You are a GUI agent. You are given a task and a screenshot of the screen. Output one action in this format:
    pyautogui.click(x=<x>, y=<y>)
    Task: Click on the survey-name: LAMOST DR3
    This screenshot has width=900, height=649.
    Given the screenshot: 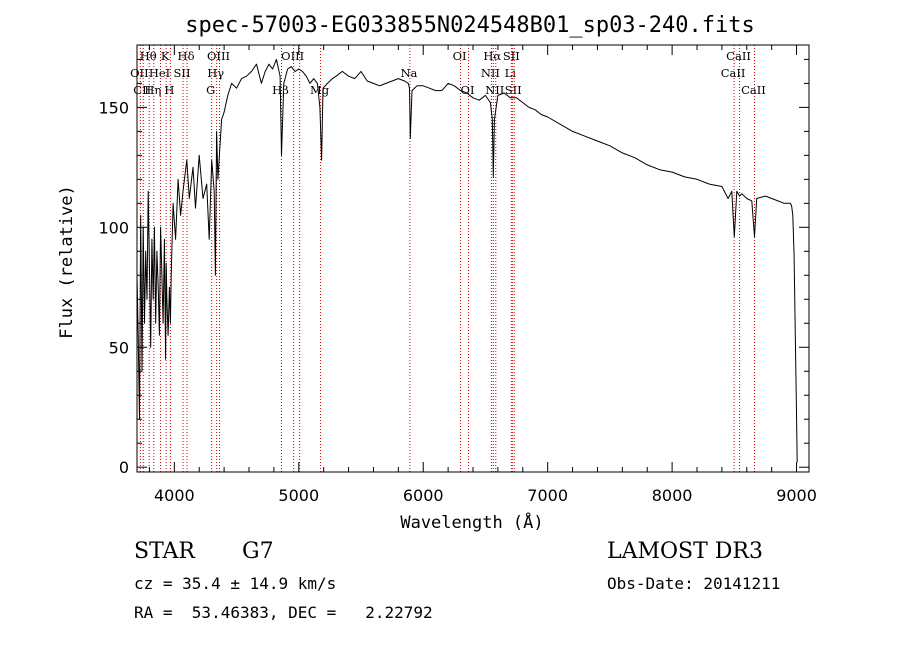 What is the action you would take?
    pyautogui.click(x=685, y=551)
    